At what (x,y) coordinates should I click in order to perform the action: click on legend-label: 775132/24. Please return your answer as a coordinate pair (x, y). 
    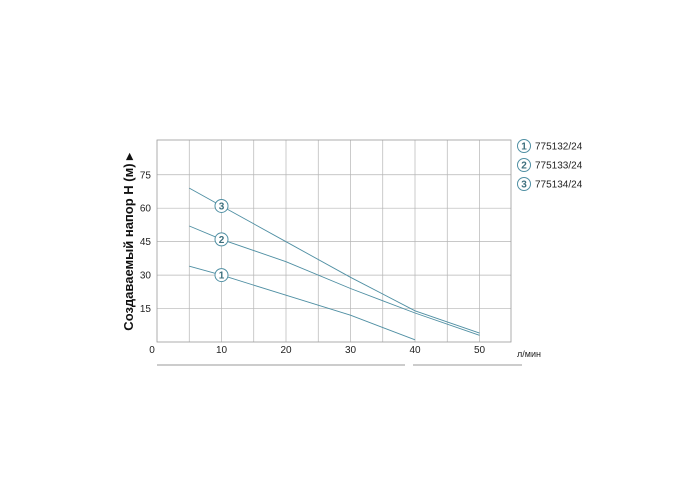
    Looking at the image, I should click on (559, 147).